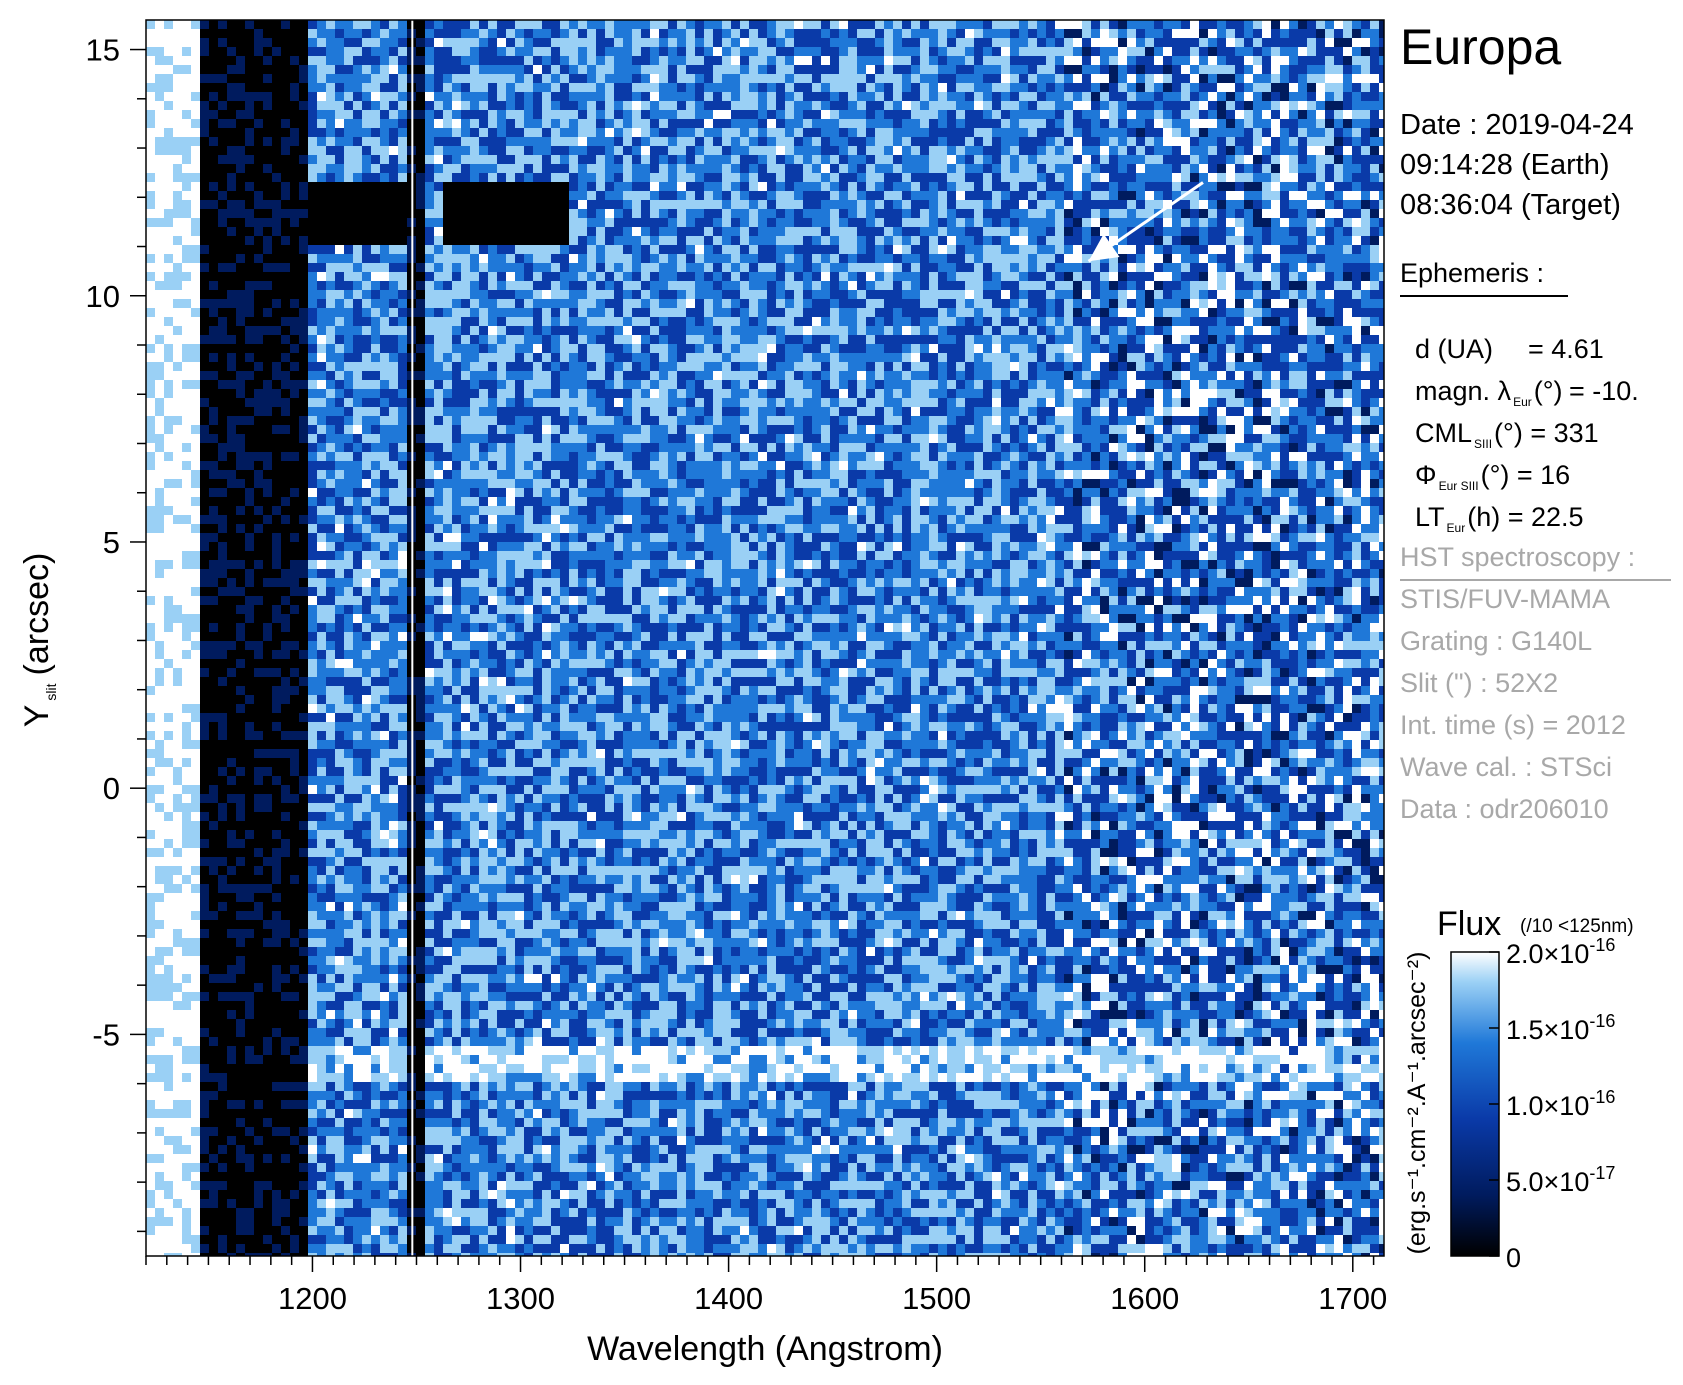 The height and width of the screenshot is (1385, 1683). I want to click on eph-distance: d (UA) = 4.61, so click(1502, 334).